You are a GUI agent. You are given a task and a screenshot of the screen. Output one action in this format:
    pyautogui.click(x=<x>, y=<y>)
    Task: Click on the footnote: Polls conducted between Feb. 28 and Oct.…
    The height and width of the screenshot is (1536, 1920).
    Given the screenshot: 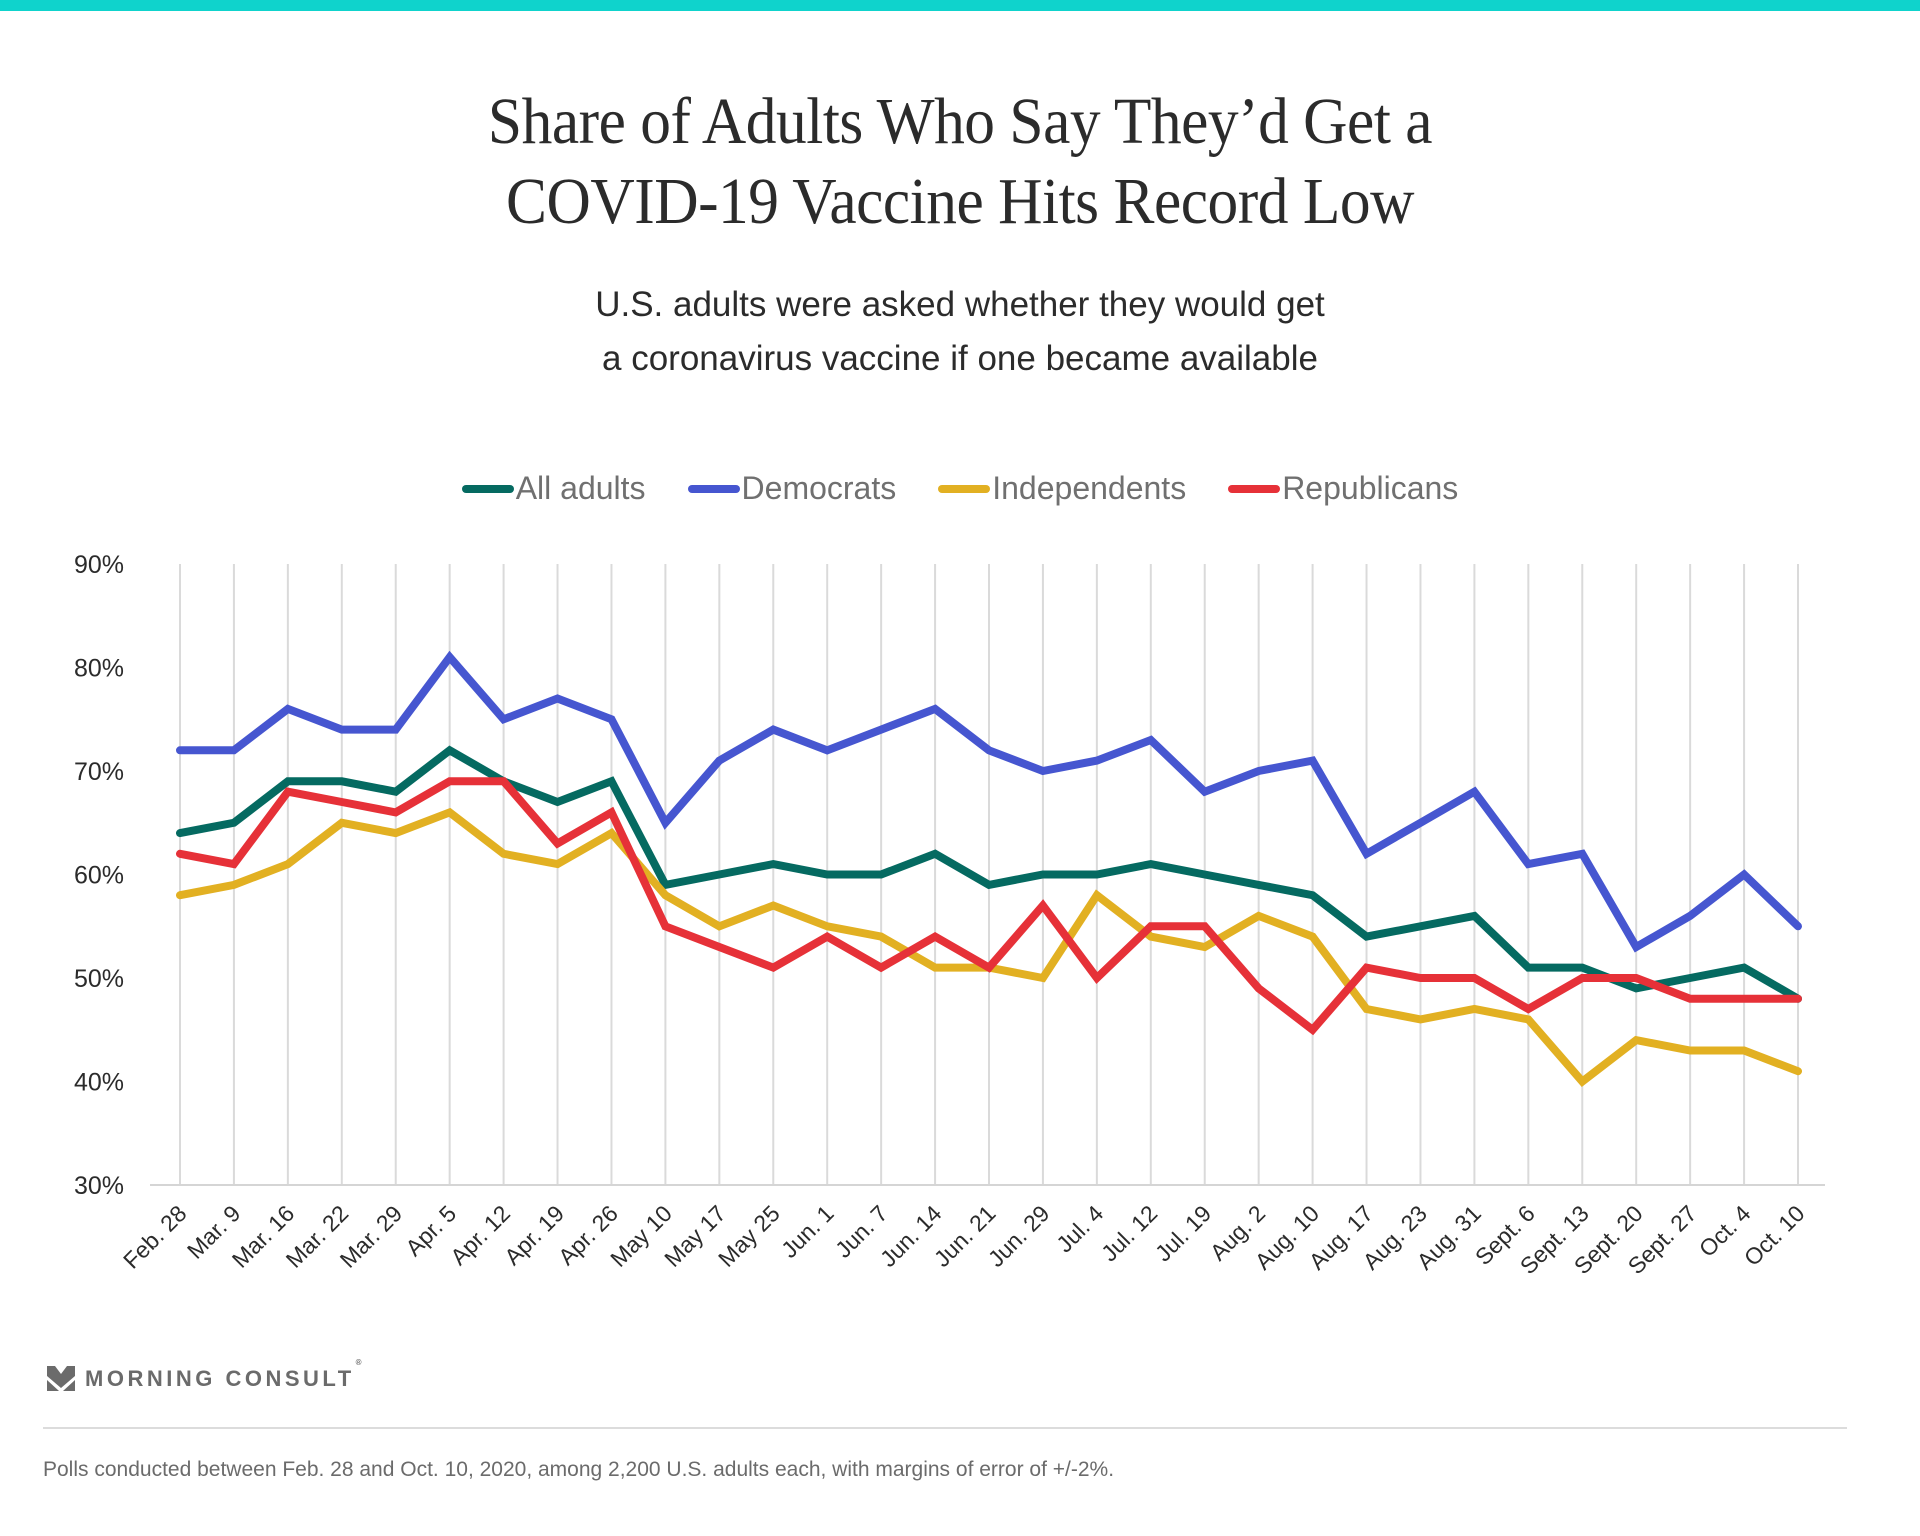 What is the action you would take?
    pyautogui.click(x=579, y=1469)
    